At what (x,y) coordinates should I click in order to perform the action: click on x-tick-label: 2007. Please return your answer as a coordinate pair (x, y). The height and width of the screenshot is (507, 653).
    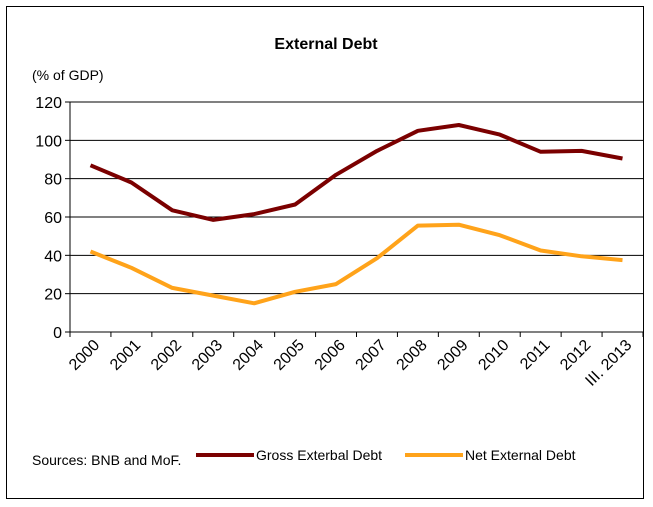
    Looking at the image, I should click on (371, 355).